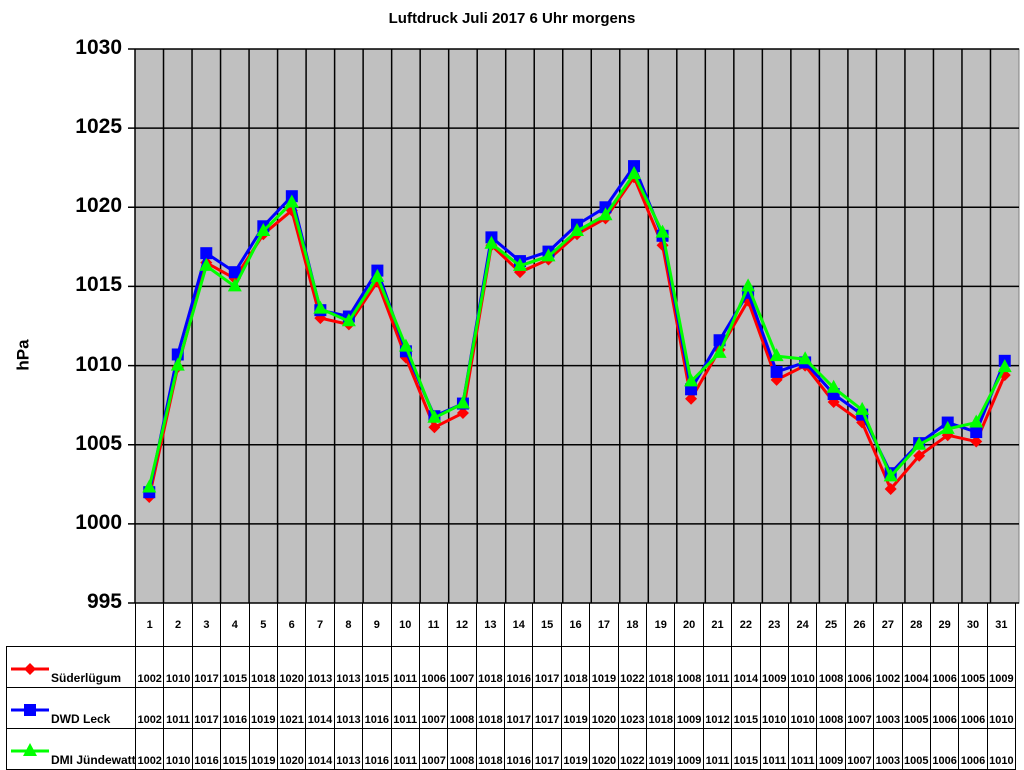 Image resolution: width=1024 pixels, height=770 pixels. Describe the element at coordinates (604, 625) in the screenshot. I see `day-header: 17` at that location.